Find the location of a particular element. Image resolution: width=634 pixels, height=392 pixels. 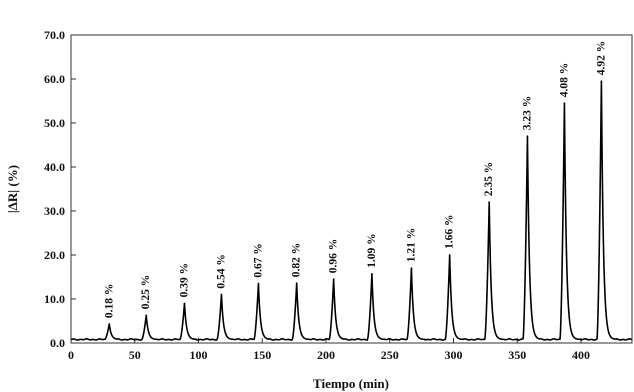

y-axis: 0.0 10.0 20.0 30.0 40.0 50.0 60.0 70.0 is located at coordinates (60, 189).